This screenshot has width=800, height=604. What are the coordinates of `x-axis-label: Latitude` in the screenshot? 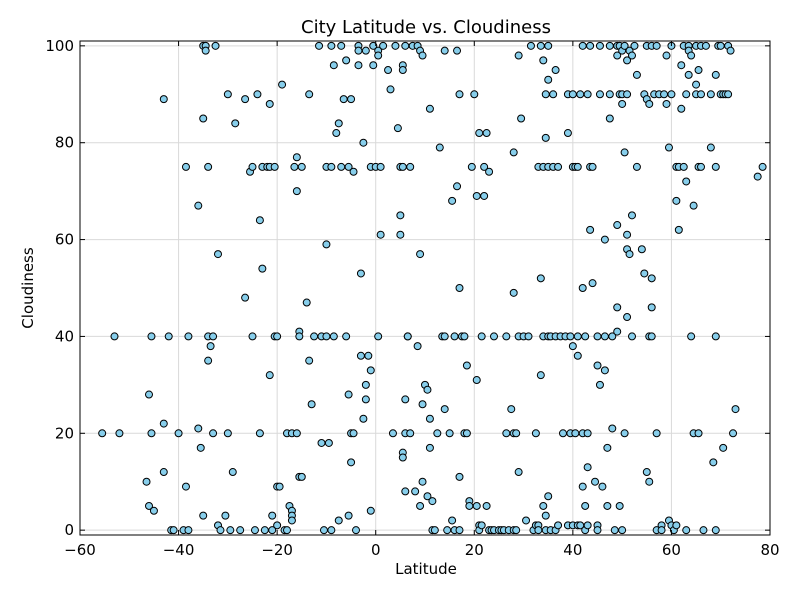 It's located at (426, 569).